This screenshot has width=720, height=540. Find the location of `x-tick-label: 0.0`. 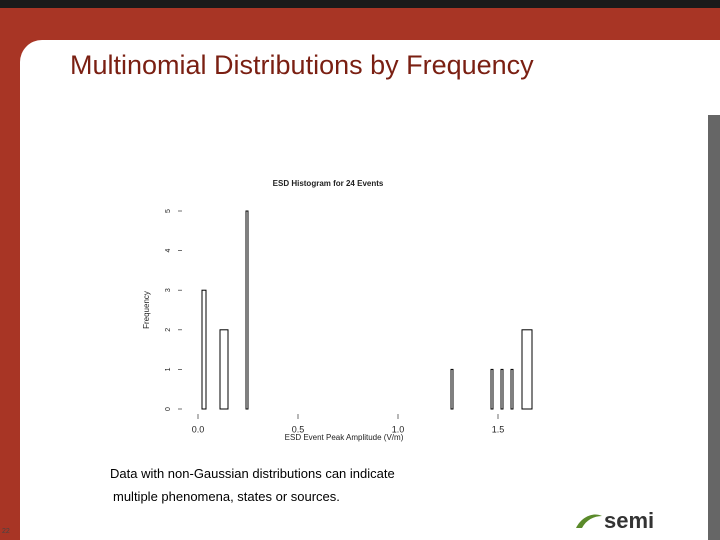

x-tick-label: 0.0 is located at coordinates (198, 429).